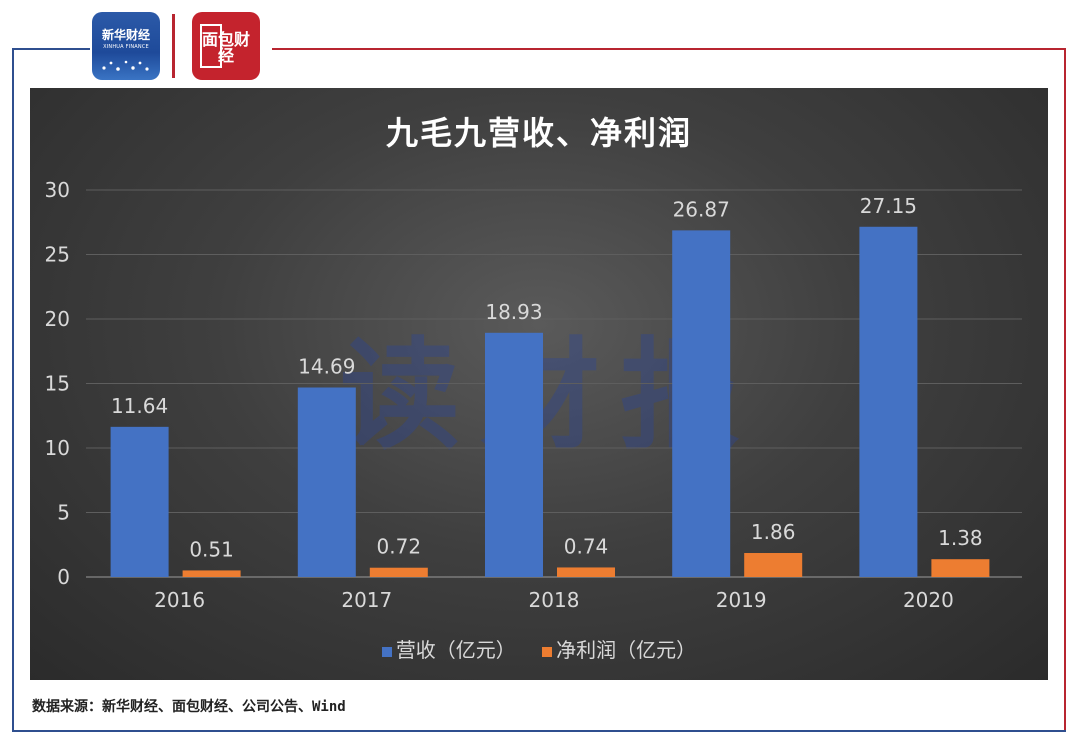  I want to click on chart-legend: 营收（亿元） 净利润（亿元）, so click(539, 648).